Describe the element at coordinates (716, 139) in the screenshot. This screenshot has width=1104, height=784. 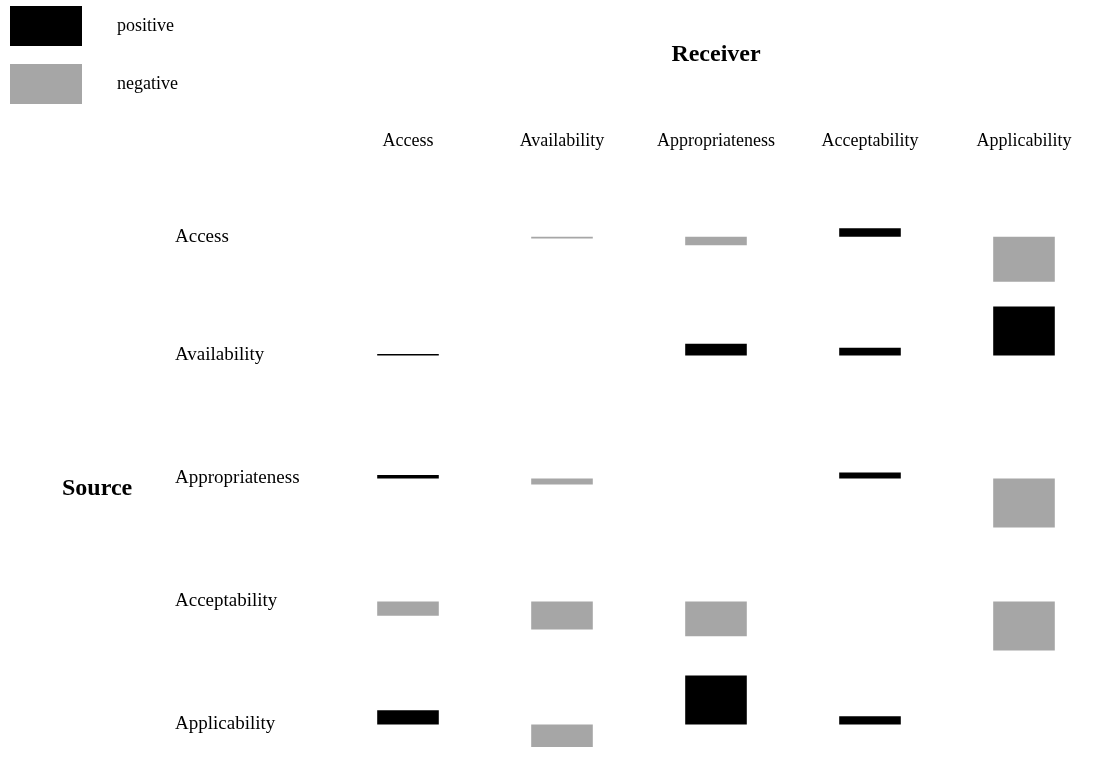
I see `x-tick-label: Appropriateness` at that location.